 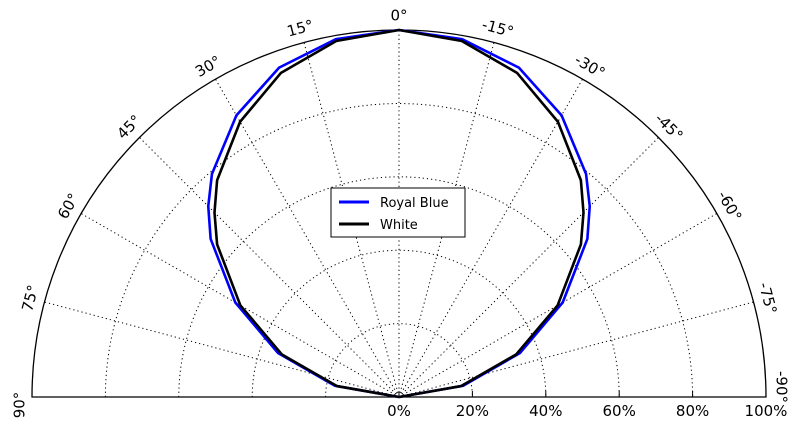 I want to click on legend: Royal Blue White, so click(x=398, y=212).